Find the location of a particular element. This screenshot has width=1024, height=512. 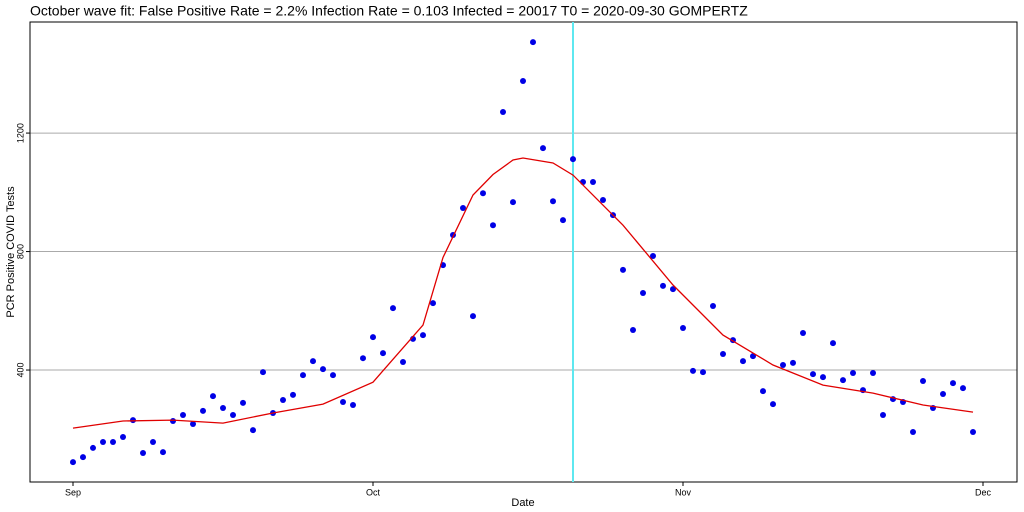

x-tick-label: Oct is located at coordinates (373, 492).